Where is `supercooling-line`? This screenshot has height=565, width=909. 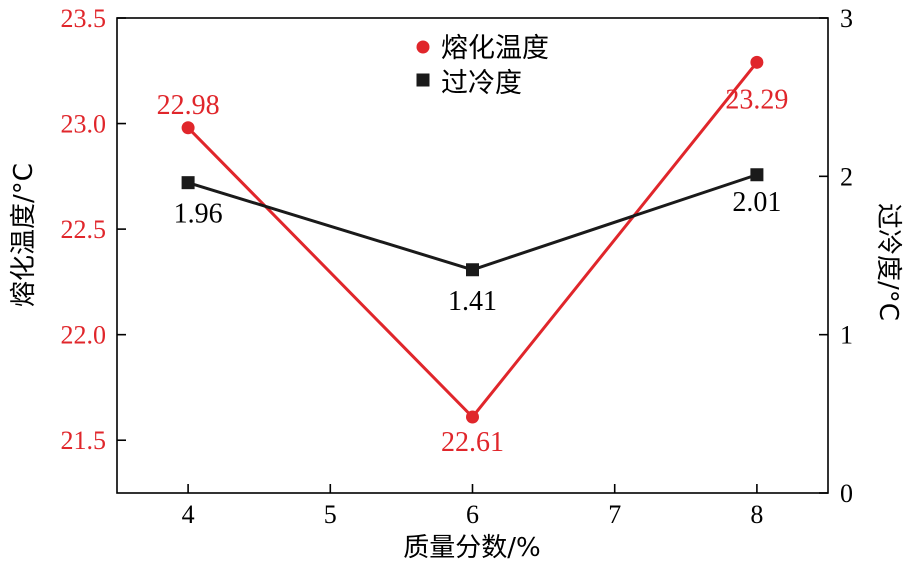
supercooling-line is located at coordinates (472, 222).